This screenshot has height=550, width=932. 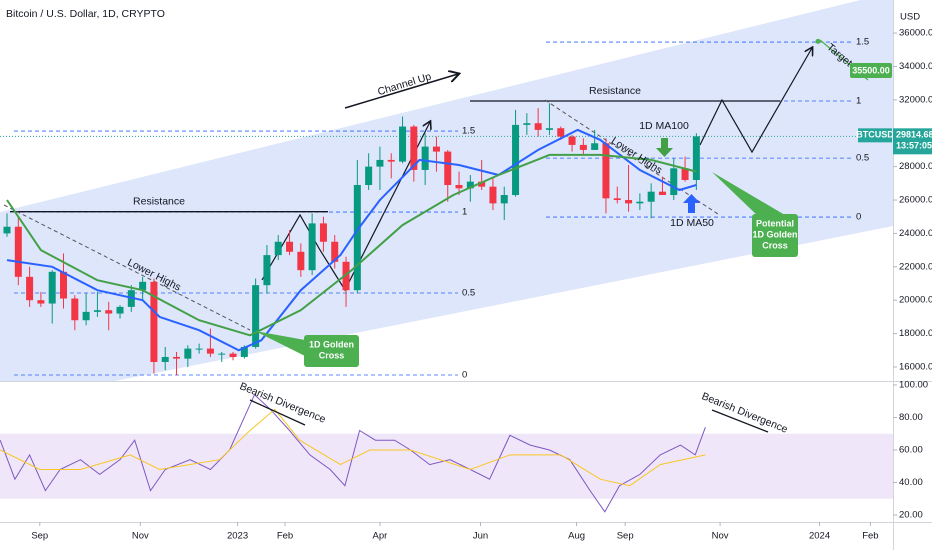 What do you see at coordinates (914, 146) in the screenshot?
I see `countdown: 13:57:05` at bounding box center [914, 146].